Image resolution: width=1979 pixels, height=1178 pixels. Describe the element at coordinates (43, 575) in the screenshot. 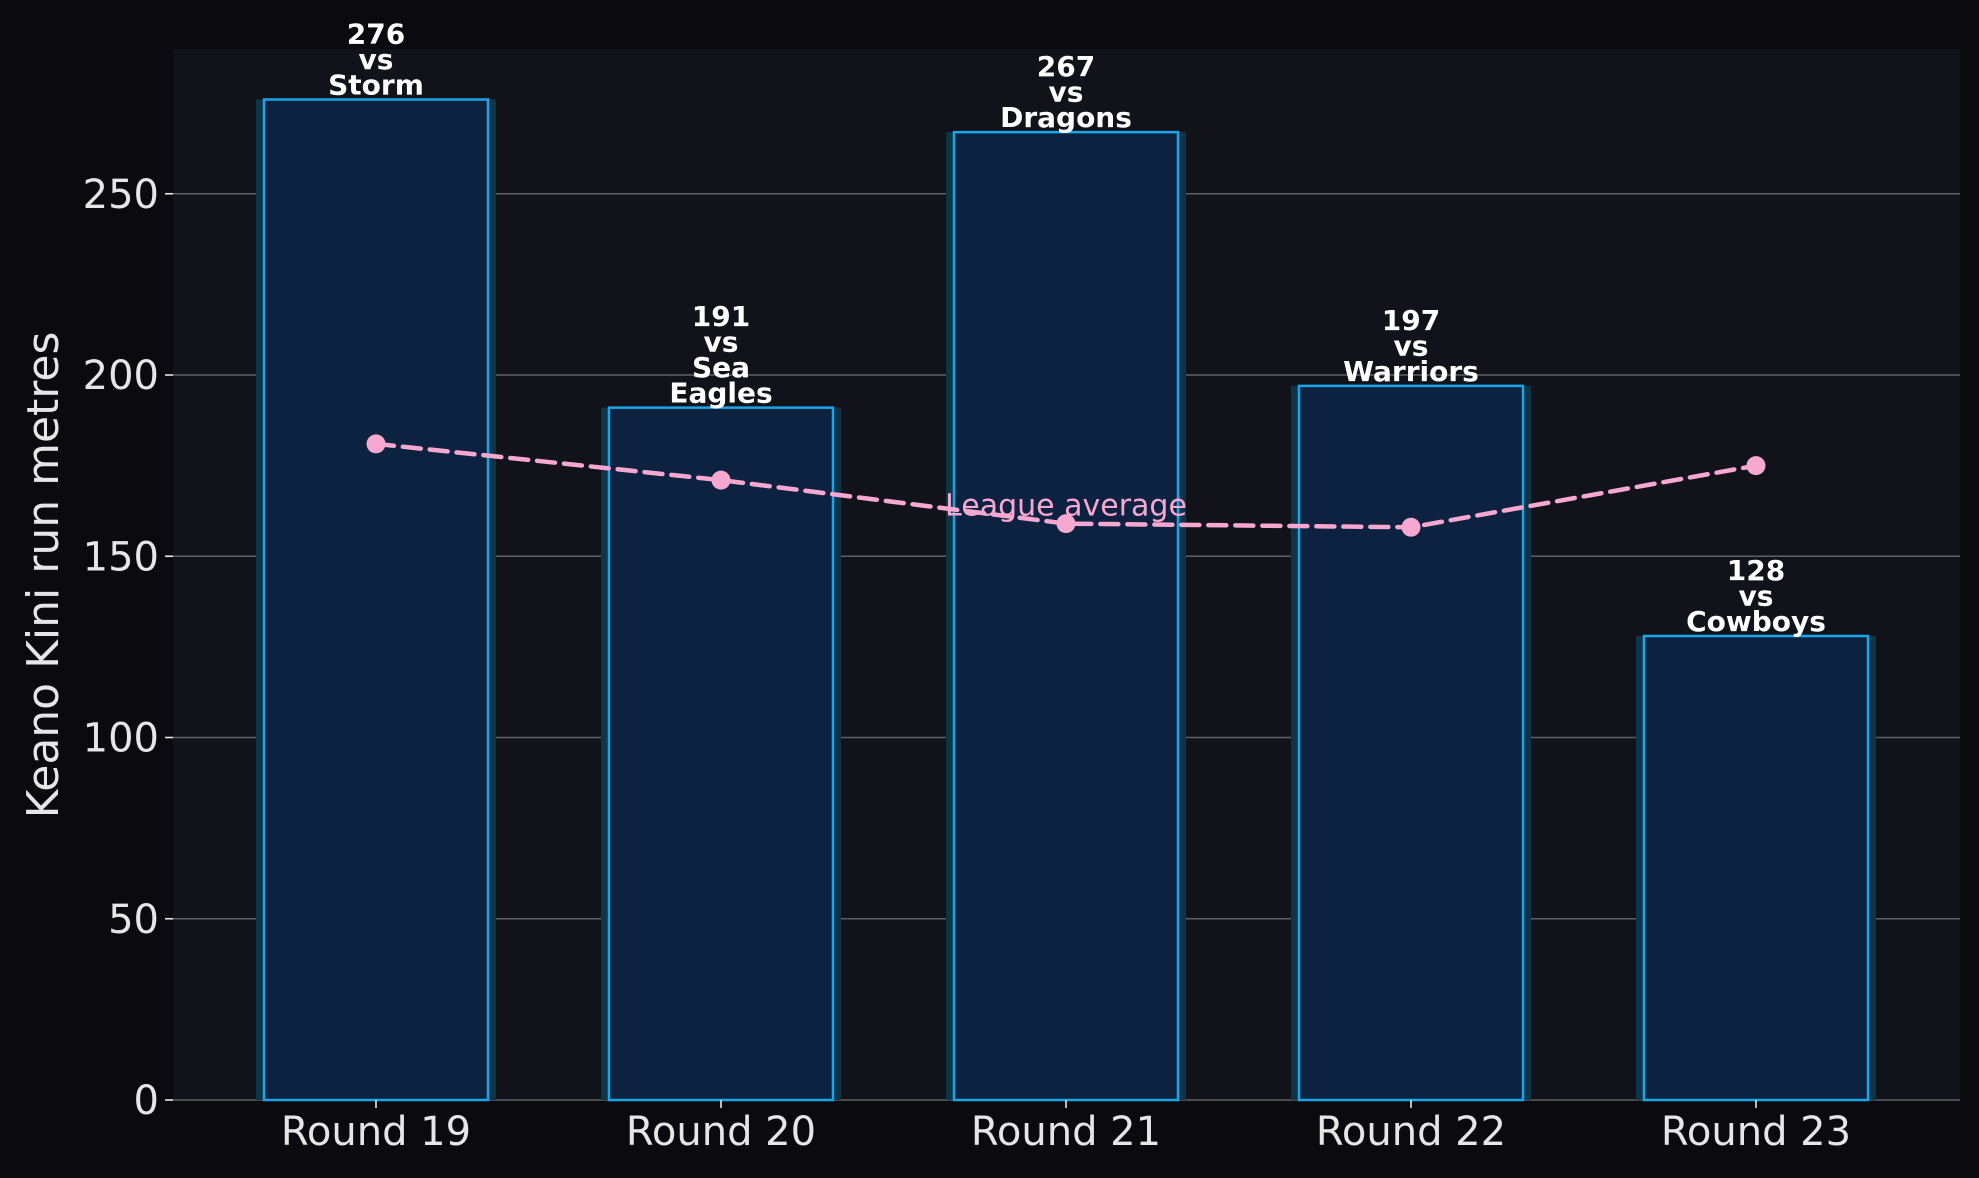

I see `y-axis-label: Keano Kini run metres` at that location.